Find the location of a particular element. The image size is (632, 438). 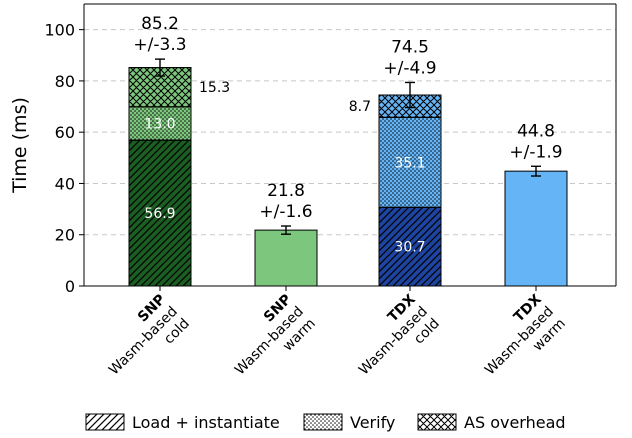

legend-label: Load + instantiate is located at coordinates (206, 422).